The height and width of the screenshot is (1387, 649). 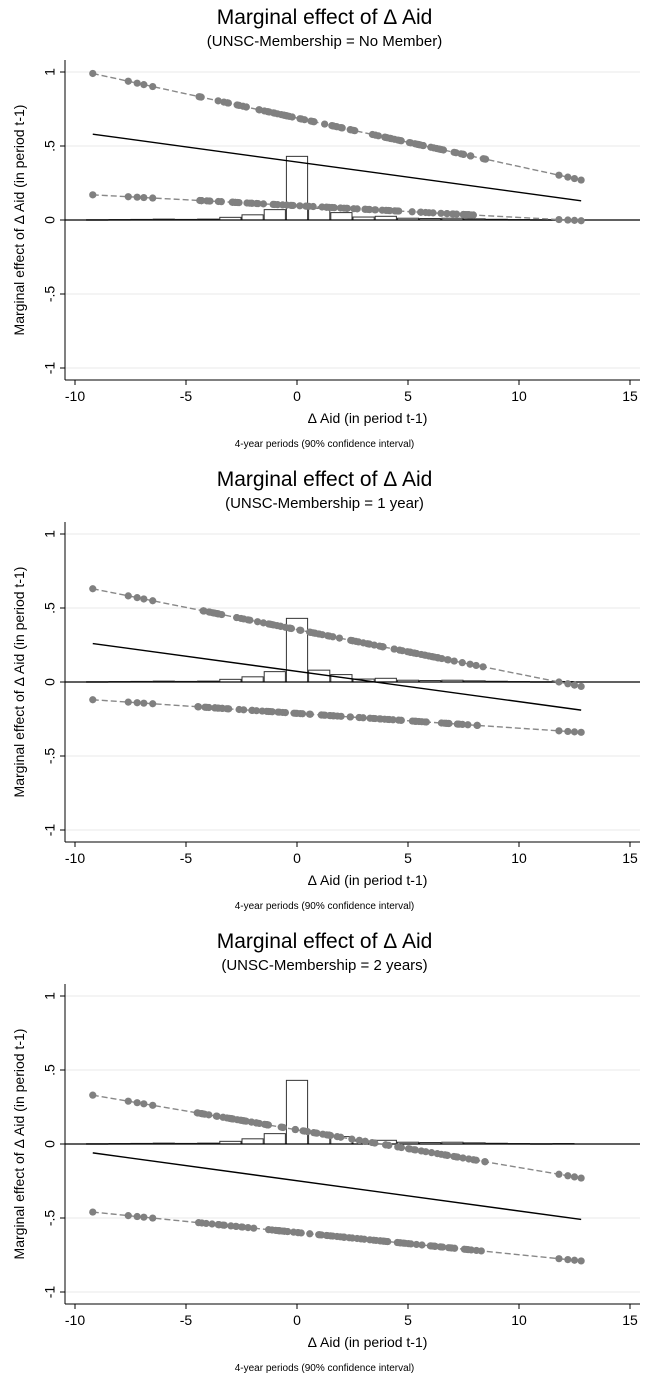 I want to click on x-tick-label: 10, so click(x=519, y=396).